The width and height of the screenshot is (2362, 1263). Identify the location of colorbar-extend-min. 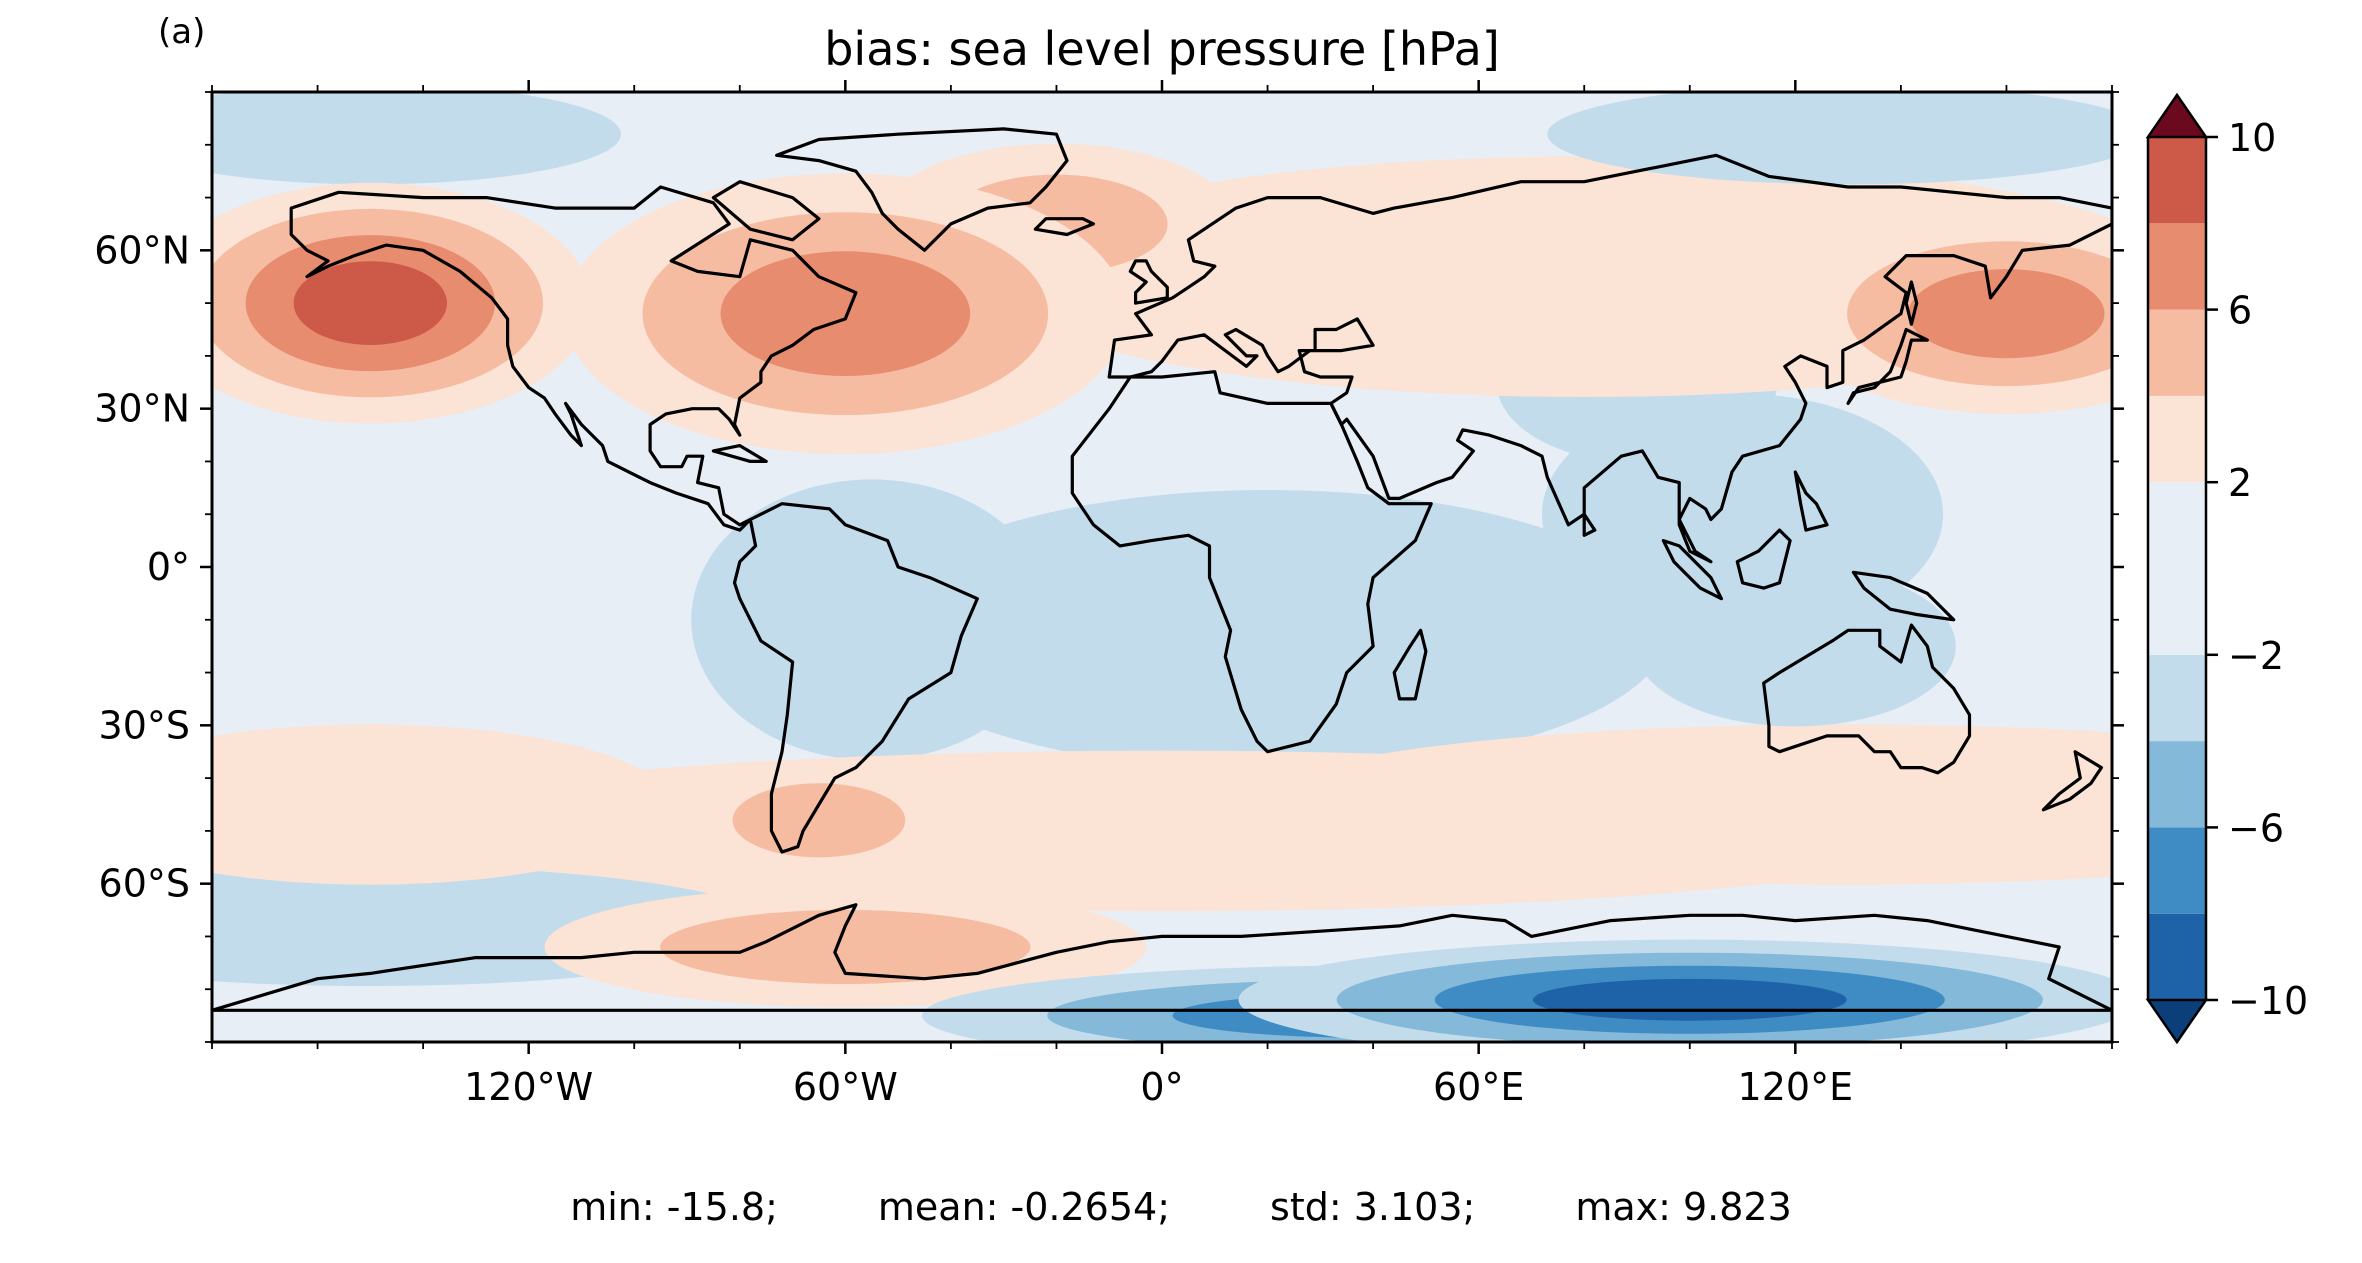
(2177, 1021).